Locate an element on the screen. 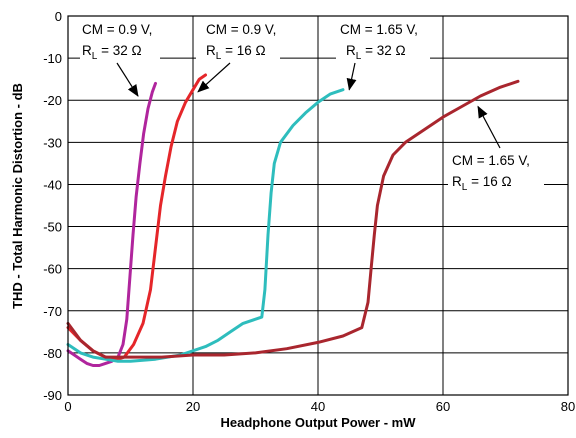  y-tick-label: -60 is located at coordinates (52, 269).